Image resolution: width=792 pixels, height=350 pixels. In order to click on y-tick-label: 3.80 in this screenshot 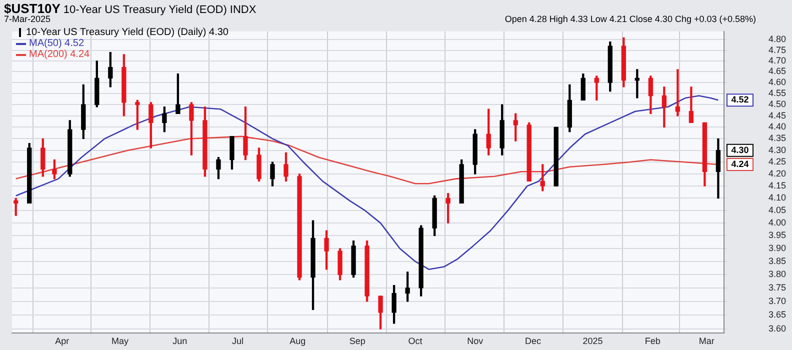, I will do `click(777, 274)`.